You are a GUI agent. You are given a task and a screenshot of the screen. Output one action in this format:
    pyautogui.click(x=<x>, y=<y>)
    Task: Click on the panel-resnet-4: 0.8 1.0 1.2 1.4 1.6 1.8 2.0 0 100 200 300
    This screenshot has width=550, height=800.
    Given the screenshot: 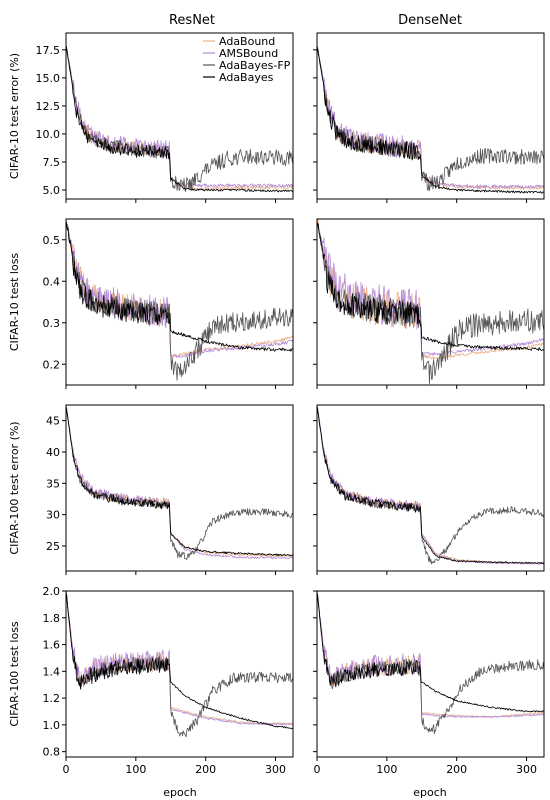 What is the action you would take?
    pyautogui.click(x=168, y=680)
    